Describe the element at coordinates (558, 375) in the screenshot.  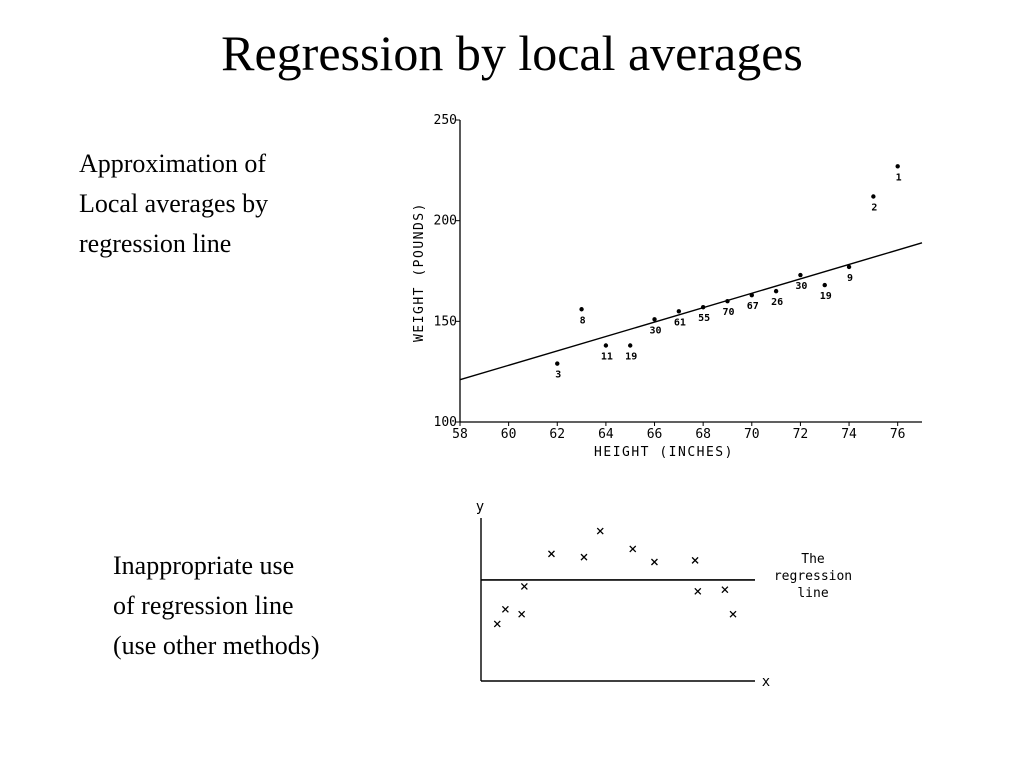
I see `chart1-point-label: 3` at that location.